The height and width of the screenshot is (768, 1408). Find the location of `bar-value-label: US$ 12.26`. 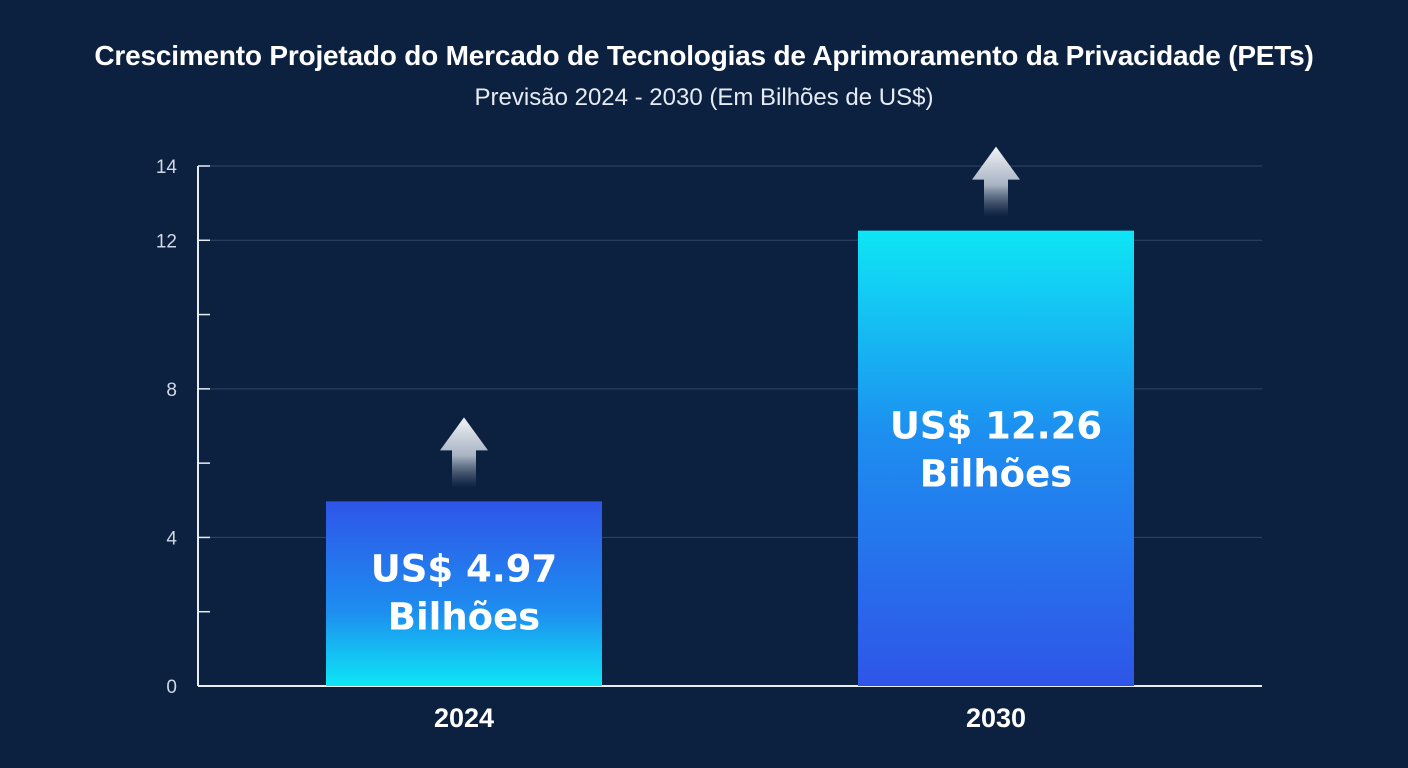

bar-value-label: US$ 12.26 is located at coordinates (996, 426).